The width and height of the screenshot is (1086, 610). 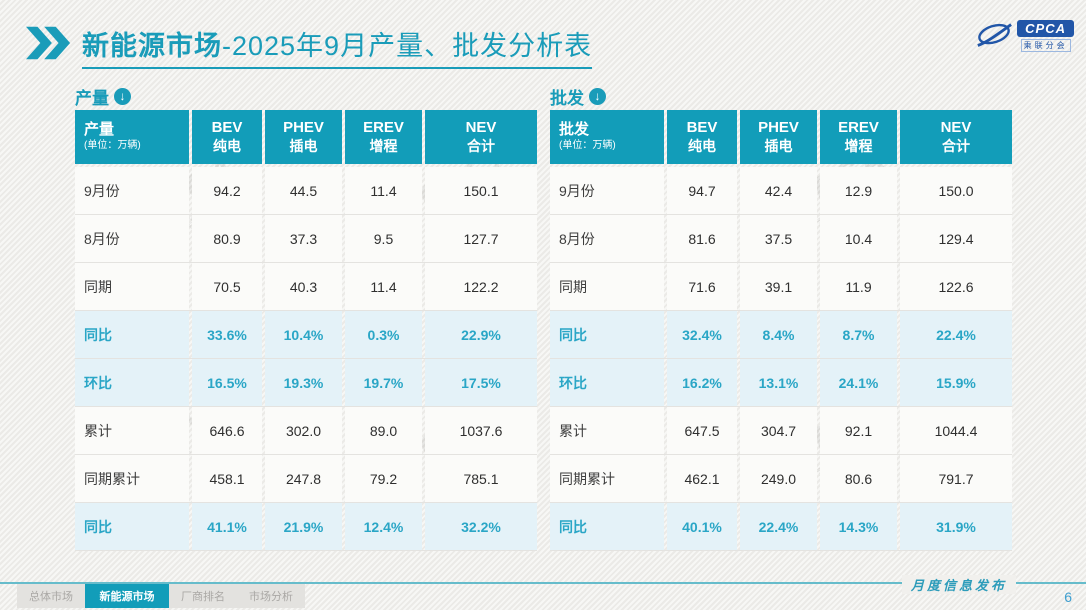 What do you see at coordinates (306, 239) in the screenshot?
I see `table-row: 8月份 80.9 37.3 9.5 127.7` at bounding box center [306, 239].